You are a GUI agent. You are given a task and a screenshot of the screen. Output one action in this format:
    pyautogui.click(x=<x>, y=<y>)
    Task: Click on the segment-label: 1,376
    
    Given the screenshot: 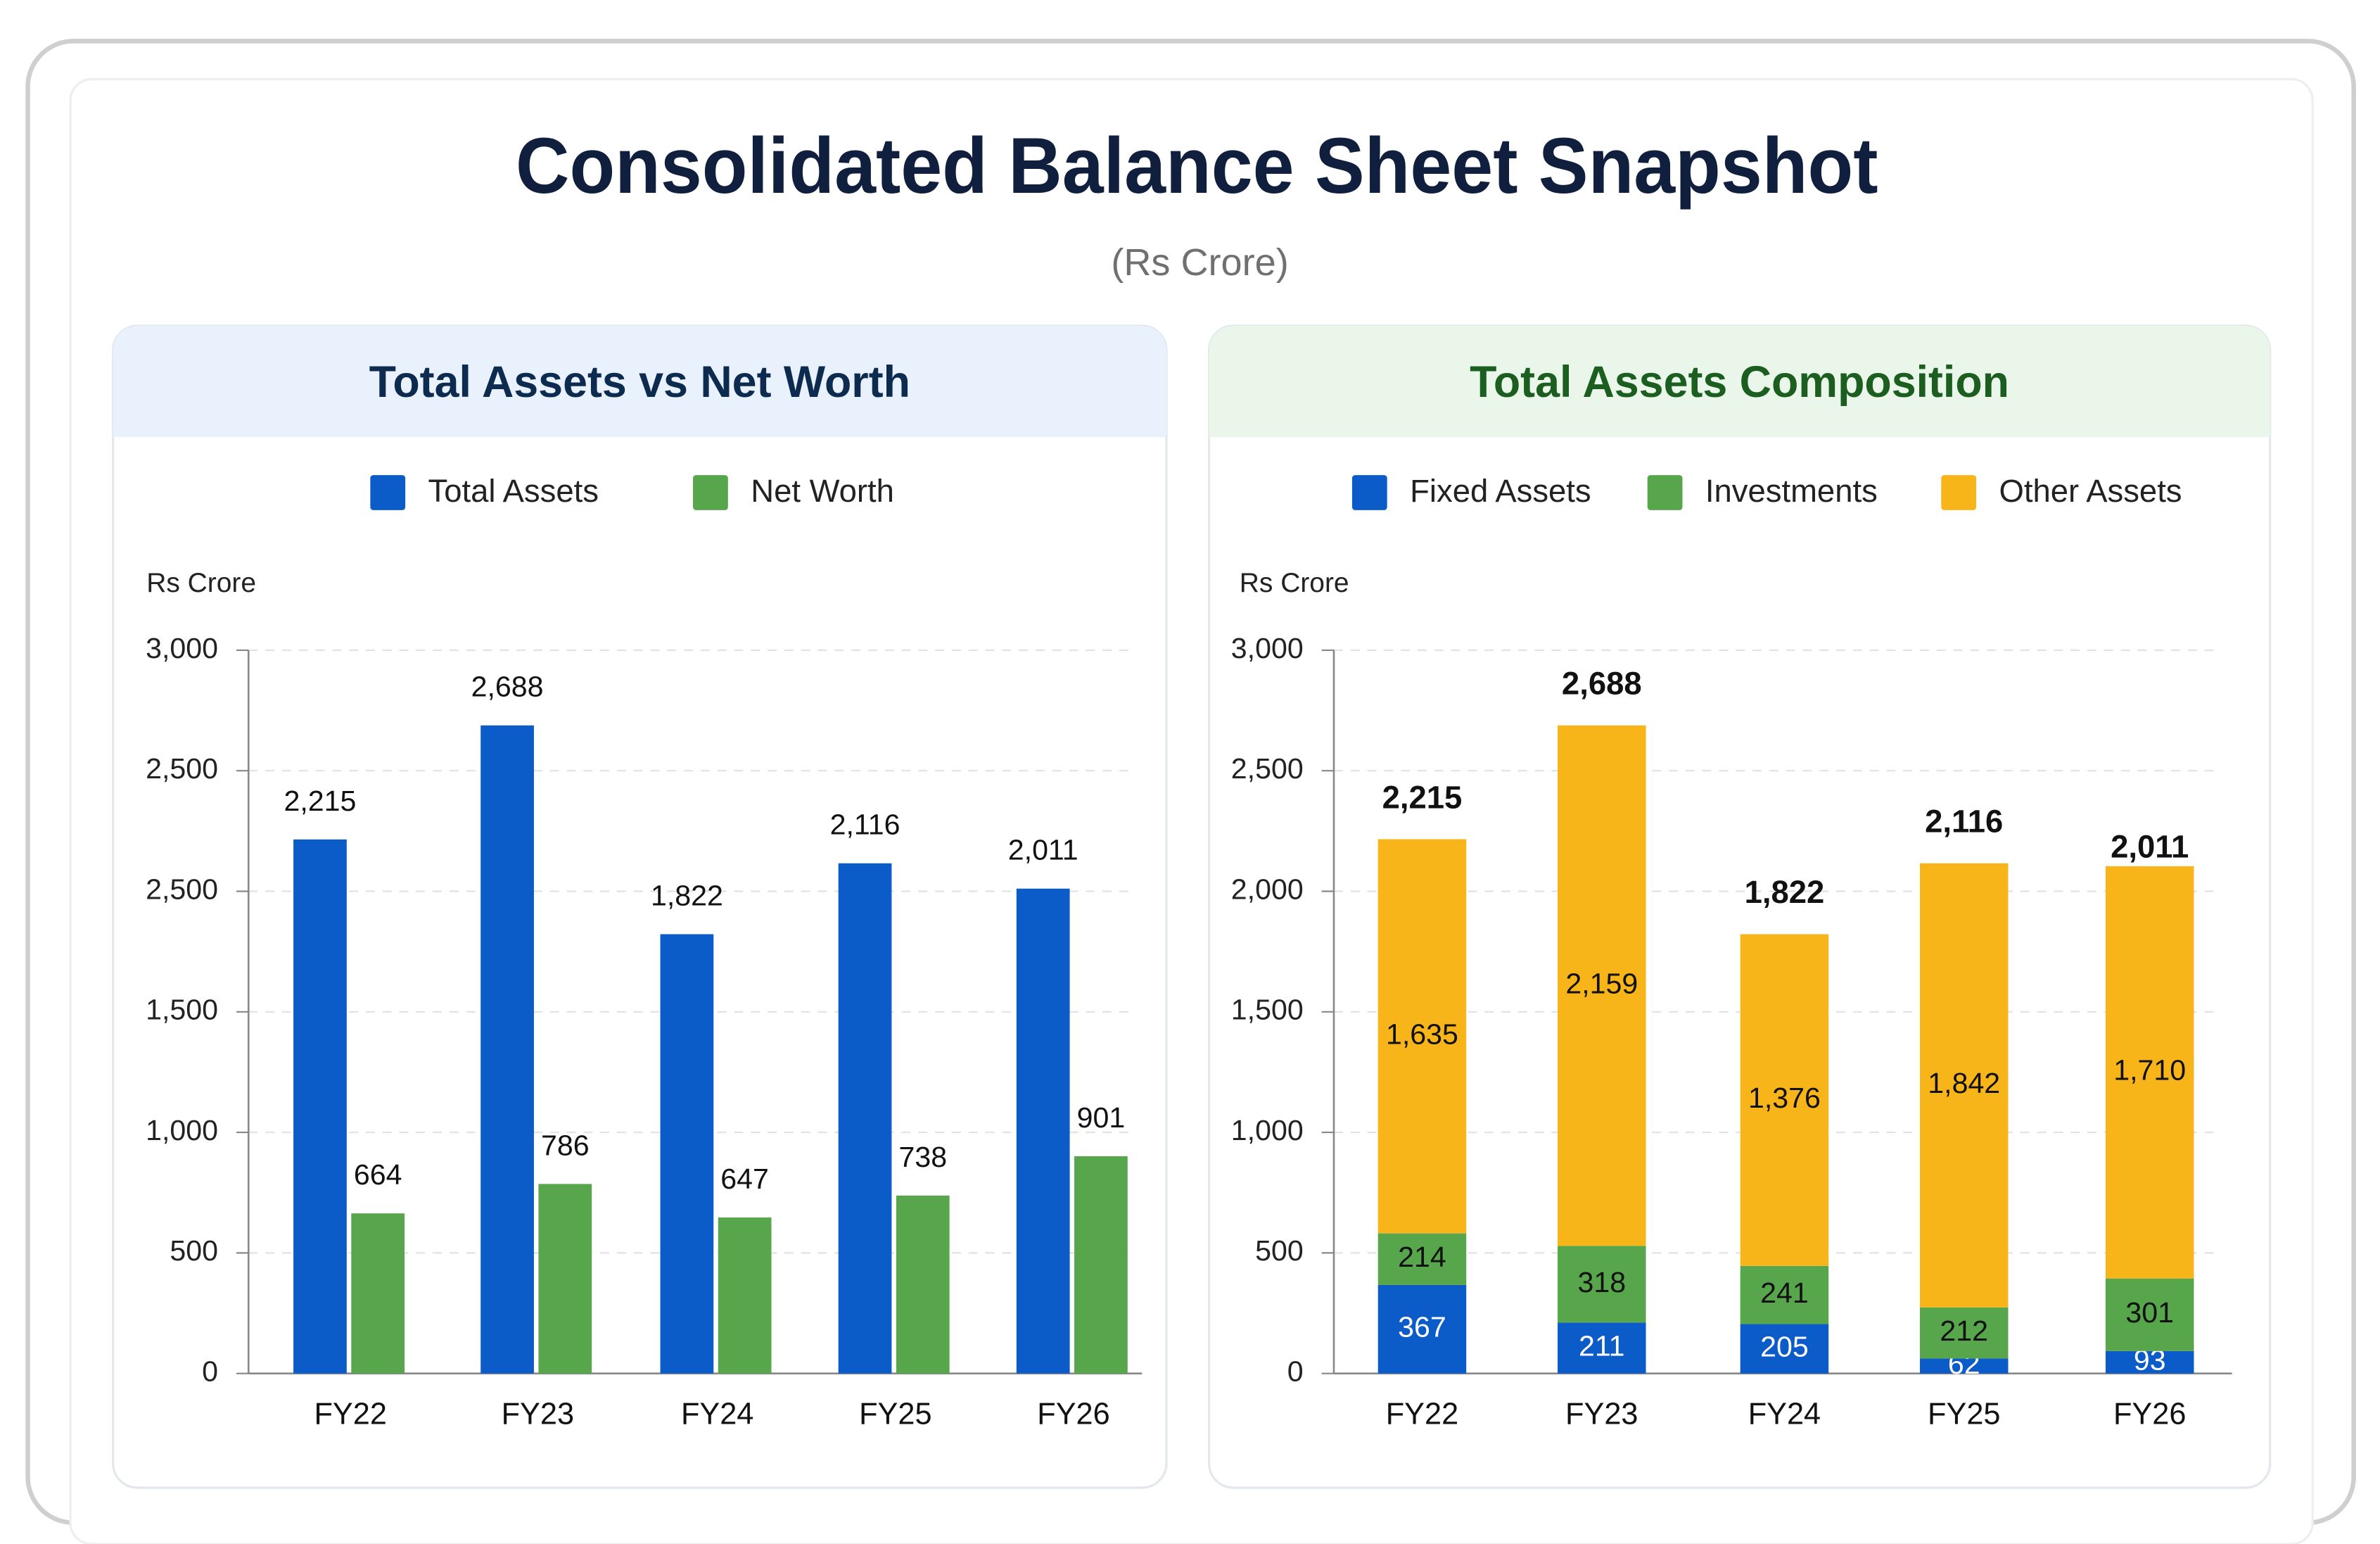 What is the action you would take?
    pyautogui.click(x=1784, y=1098)
    